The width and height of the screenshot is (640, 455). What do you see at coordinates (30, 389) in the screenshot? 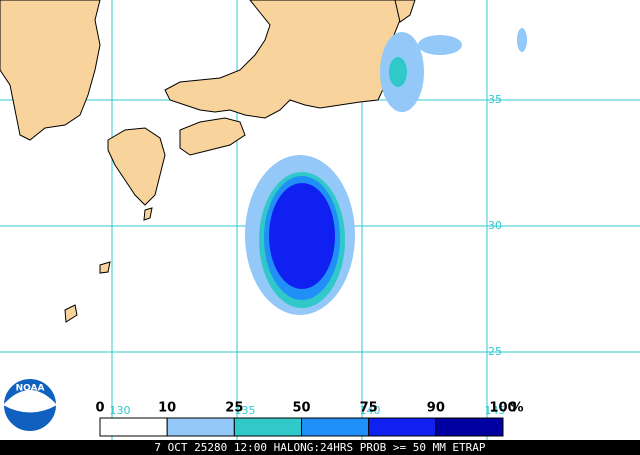
I see `logo-text: NOAA` at bounding box center [30, 389].